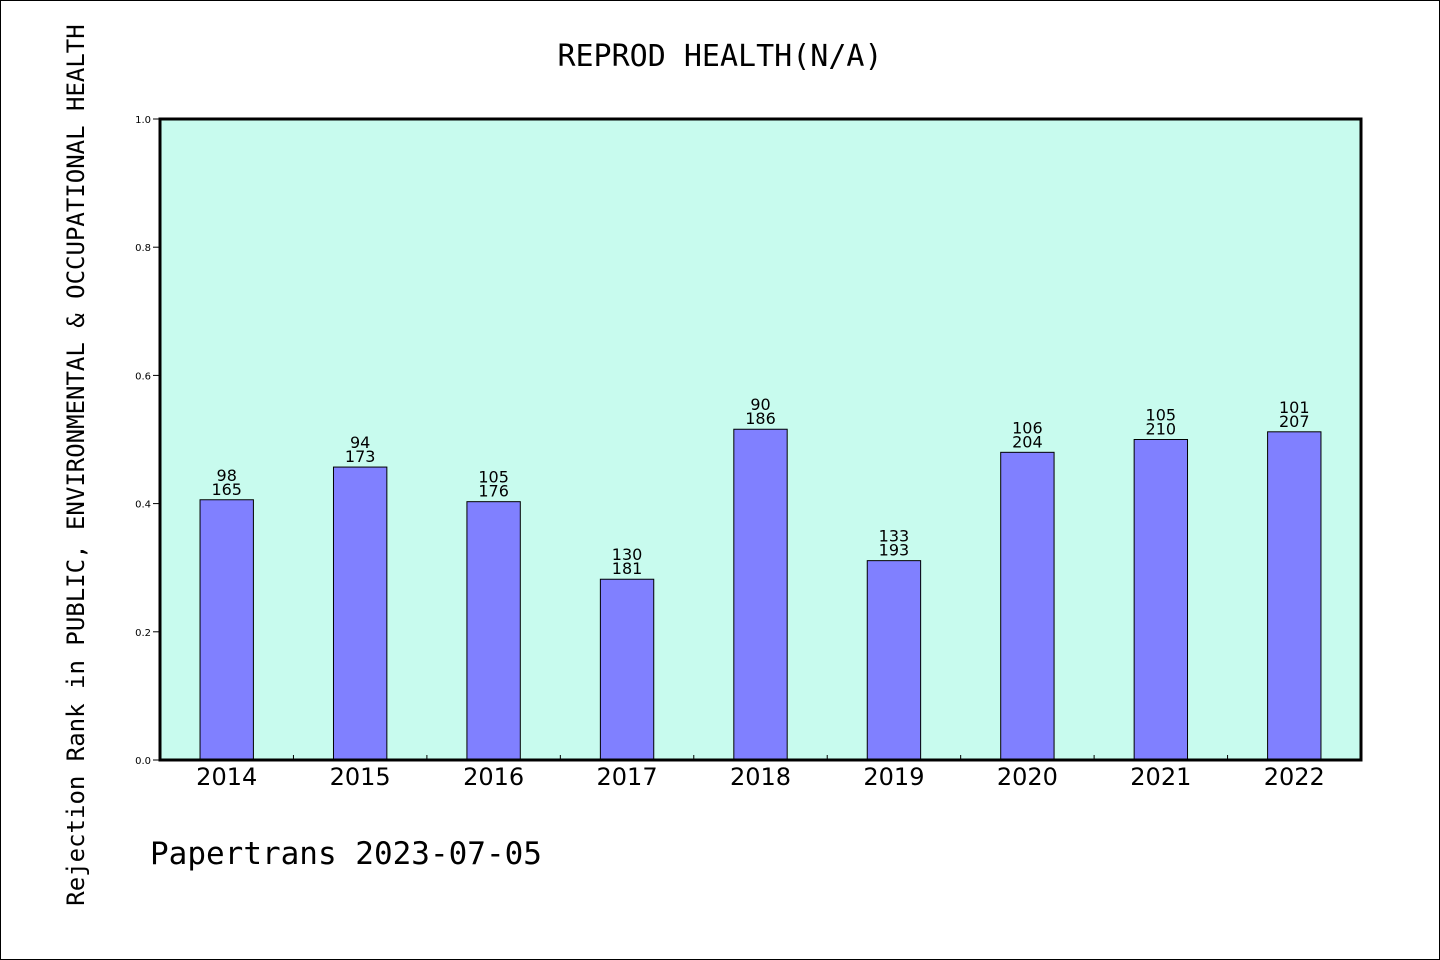  Describe the element at coordinates (627, 777) in the screenshot. I see `x-tick-label-2017: 2017` at that location.